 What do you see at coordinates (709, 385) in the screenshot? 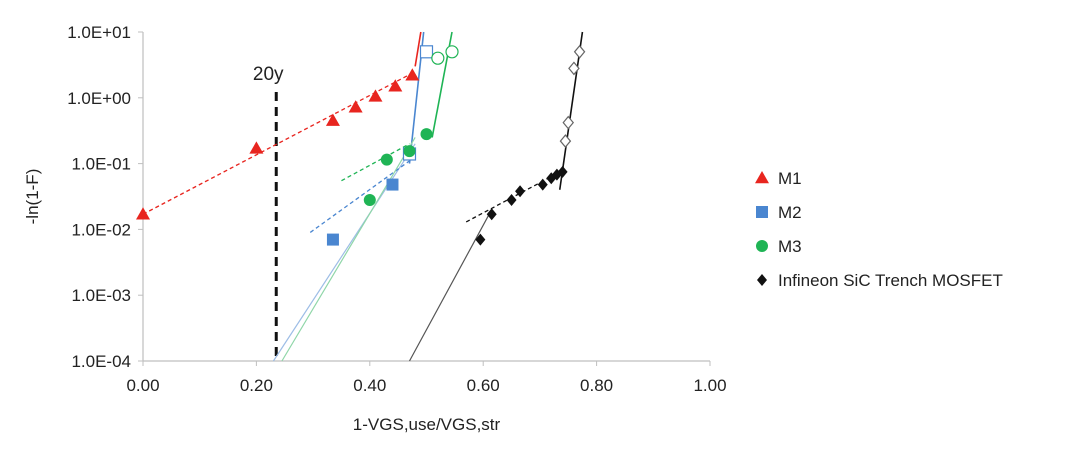
I see `x-tick-label: 1.00` at bounding box center [709, 385].